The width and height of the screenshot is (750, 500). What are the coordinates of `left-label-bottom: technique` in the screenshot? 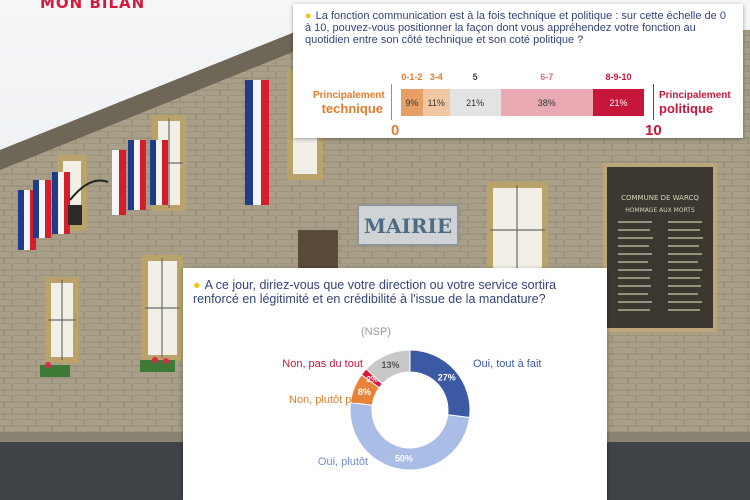 It's located at (352, 108).